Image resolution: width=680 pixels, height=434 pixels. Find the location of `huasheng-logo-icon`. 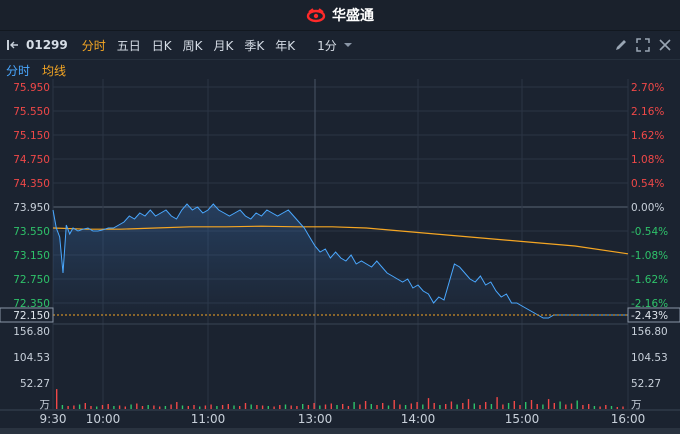

huasheng-logo-icon is located at coordinates (316, 15).